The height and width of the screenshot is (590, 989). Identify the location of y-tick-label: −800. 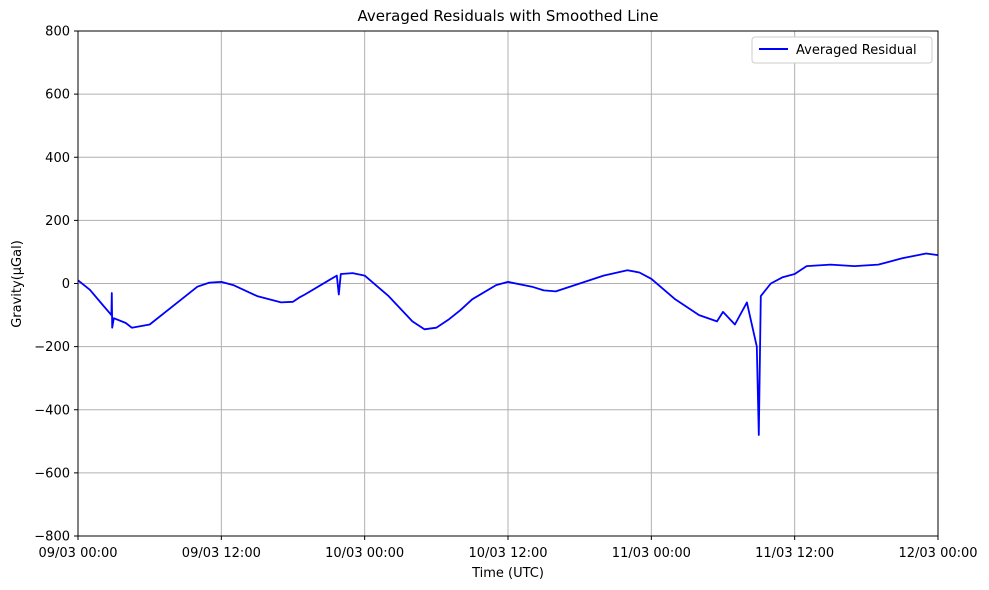
(52, 537).